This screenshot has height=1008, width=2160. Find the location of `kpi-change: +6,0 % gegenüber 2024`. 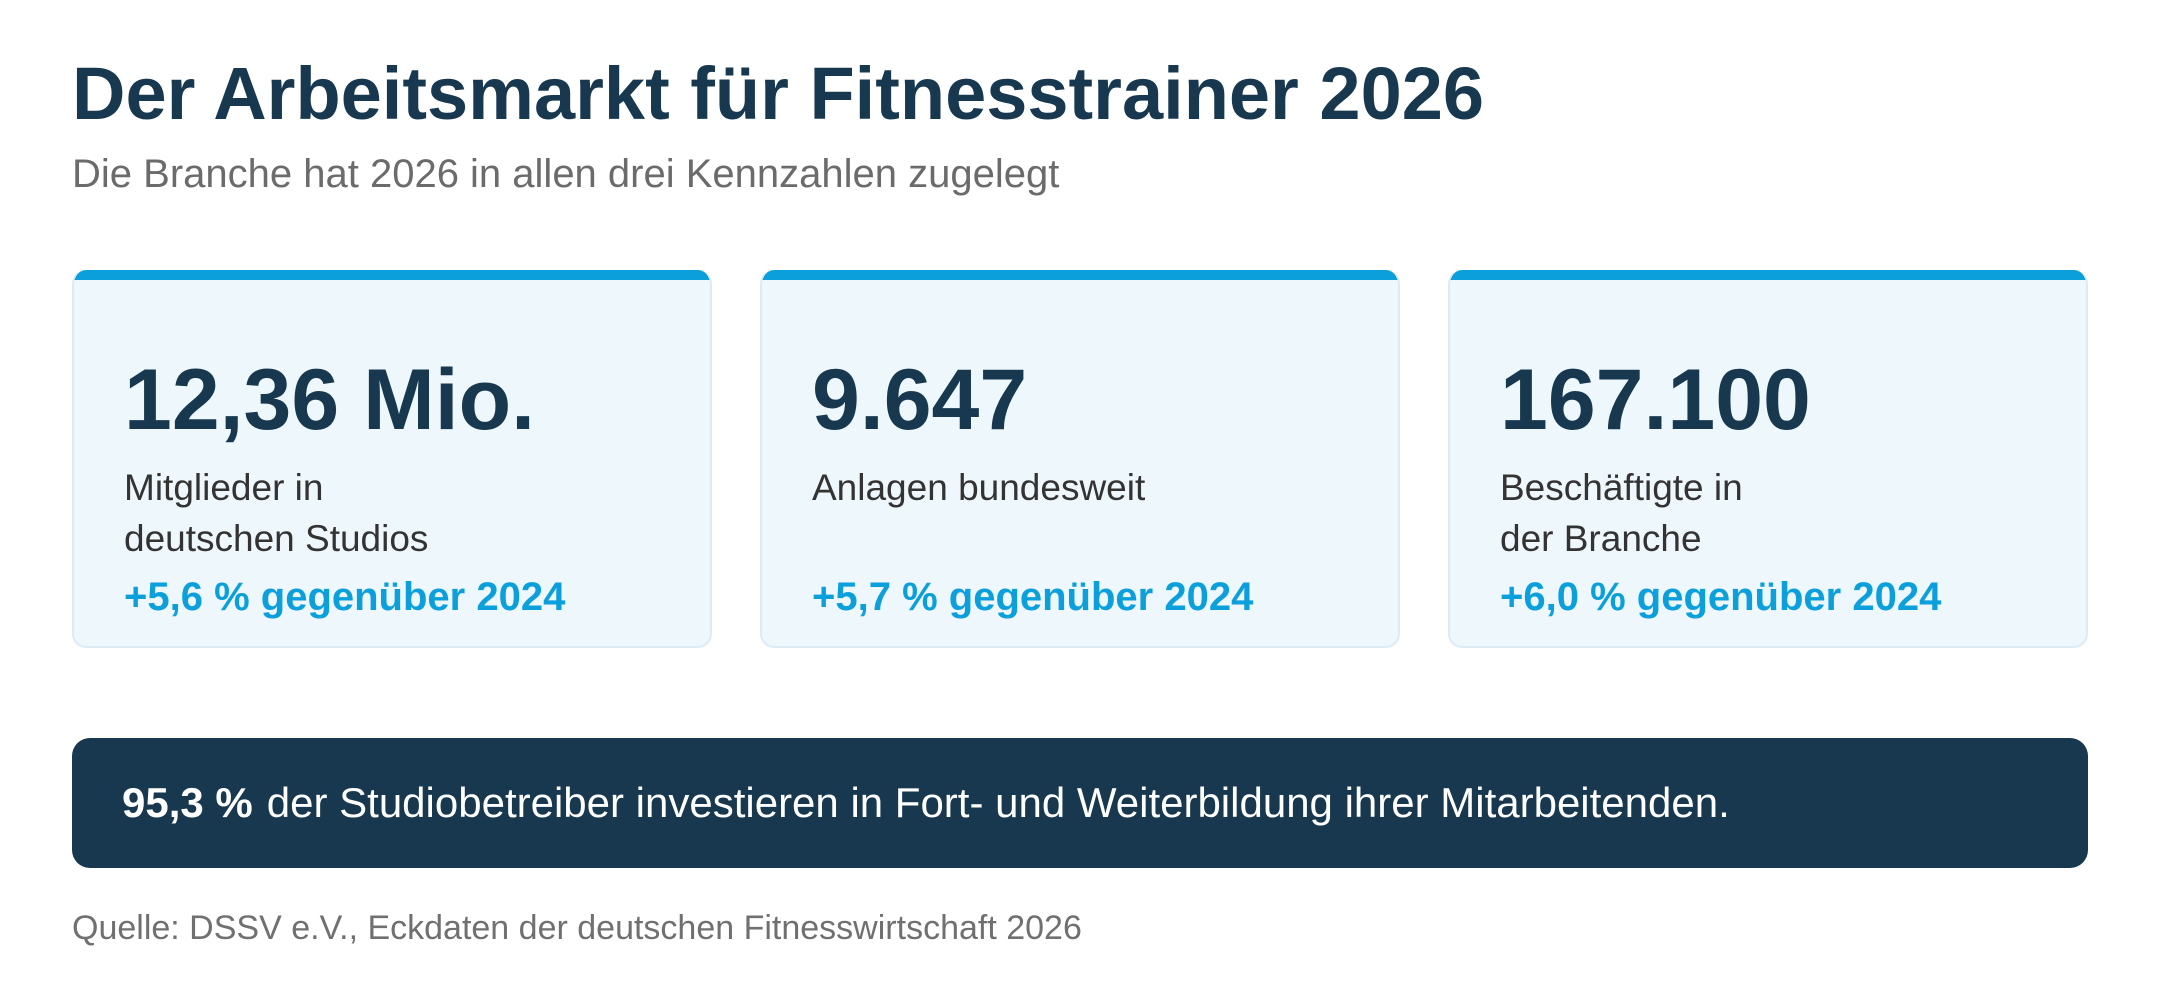

kpi-change: +6,0 % gegenüber 2024 is located at coordinates (1721, 597).